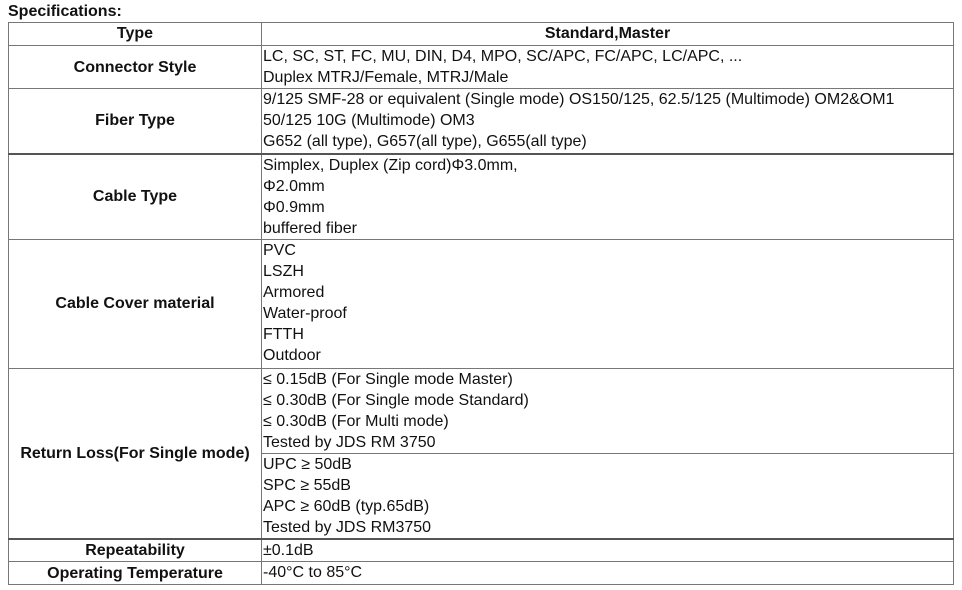 The image size is (962, 590). Describe the element at coordinates (294, 292) in the screenshot. I see `value-line: Armored` at that location.